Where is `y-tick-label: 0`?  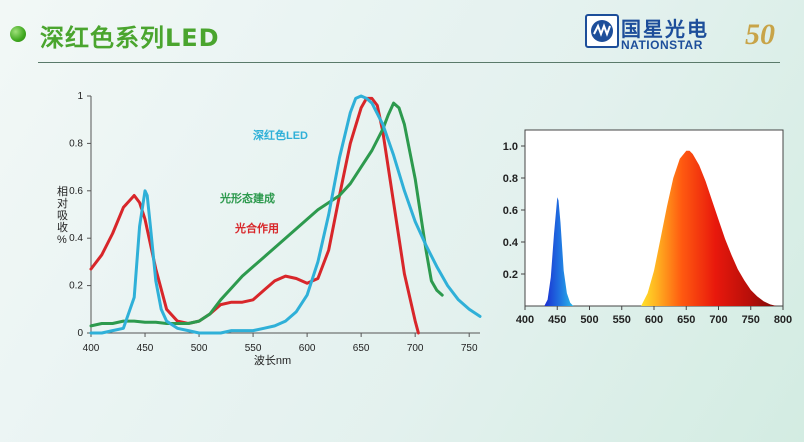
y-tick-label: 0 is located at coordinates (80, 333).